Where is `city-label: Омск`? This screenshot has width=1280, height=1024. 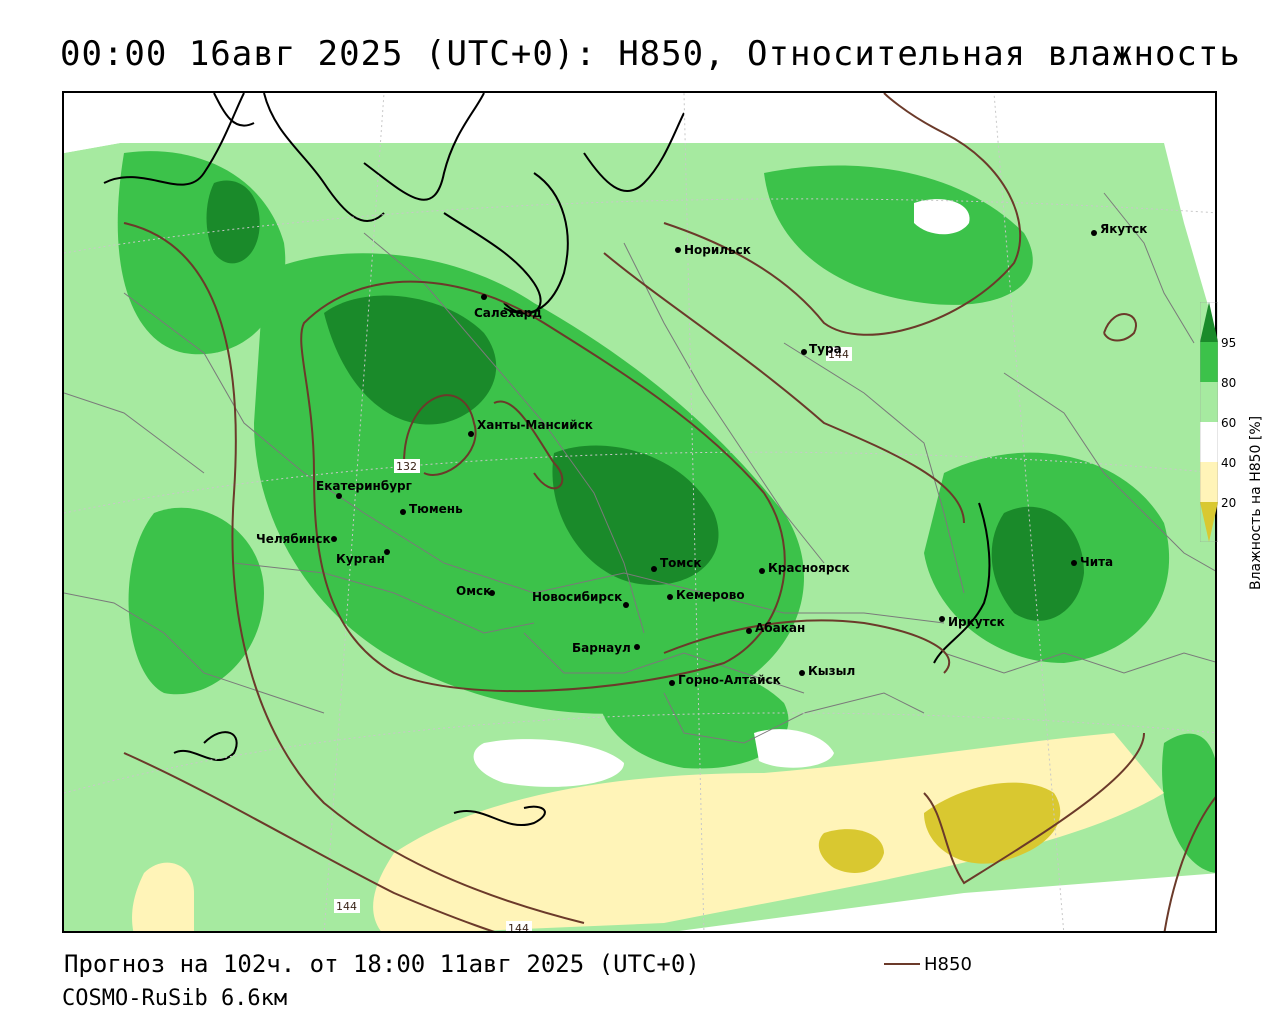 city-label: Омск is located at coordinates (473, 591).